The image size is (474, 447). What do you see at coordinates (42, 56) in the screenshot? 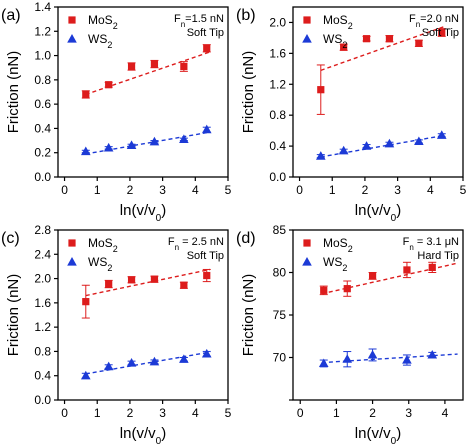
I see `y-tick-label: 1.0` at bounding box center [42, 56].